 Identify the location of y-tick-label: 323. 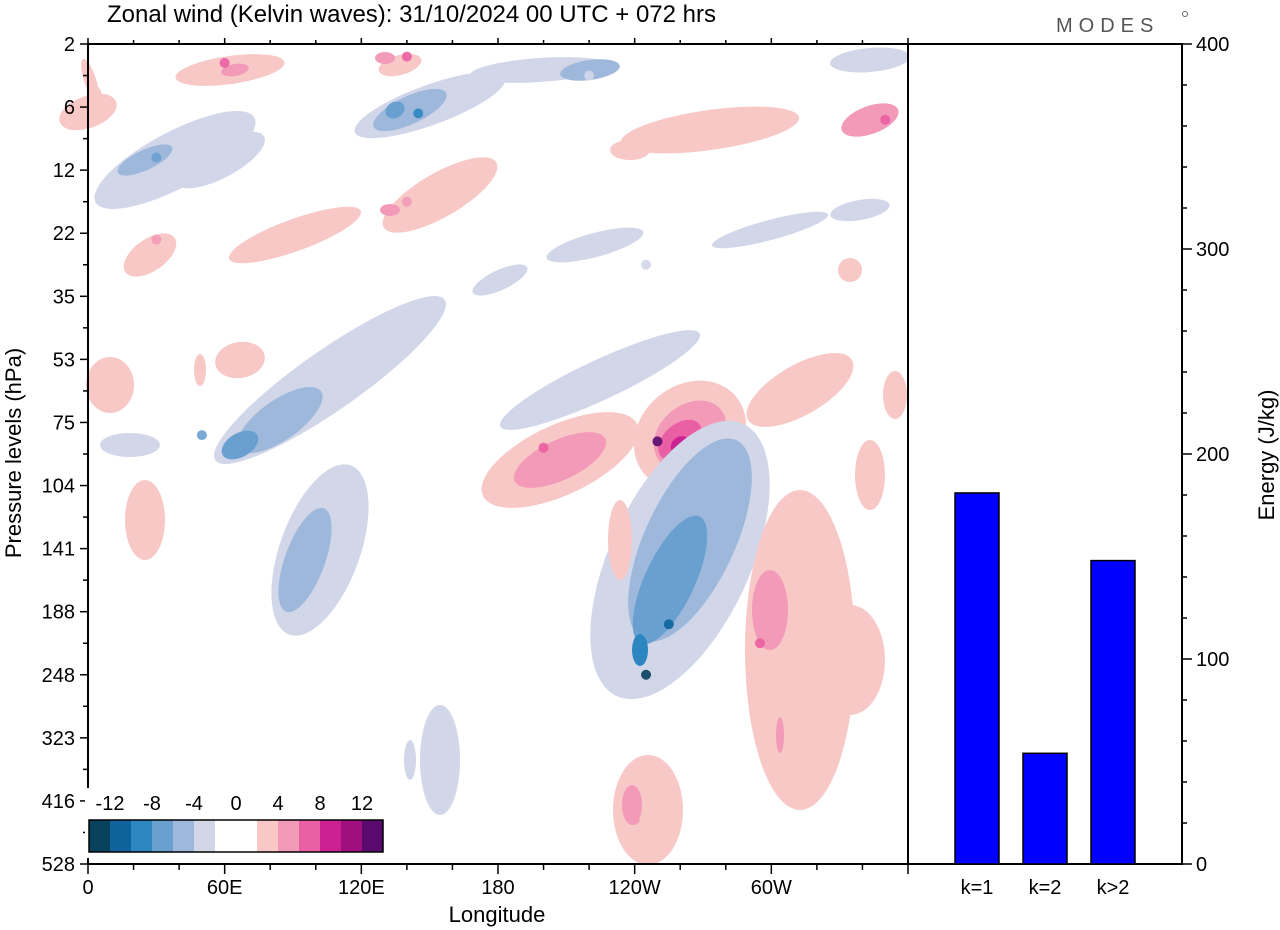
(58, 739).